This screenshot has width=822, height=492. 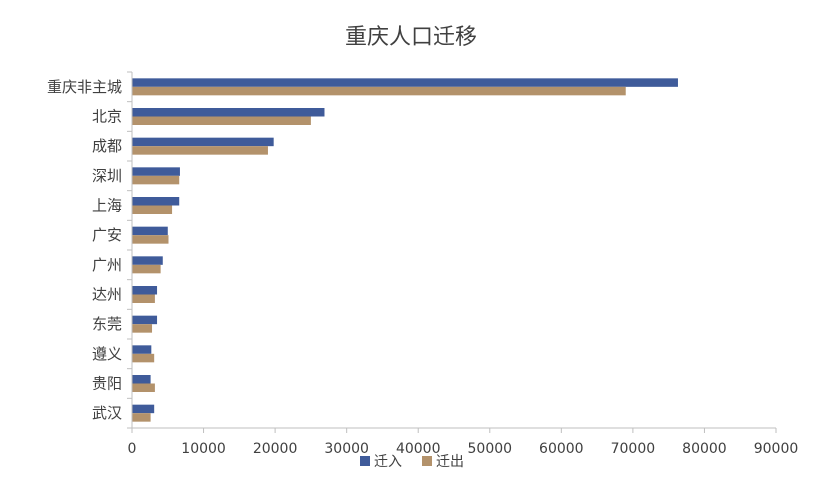 I want to click on x-tick-label: 50000, so click(x=490, y=449).